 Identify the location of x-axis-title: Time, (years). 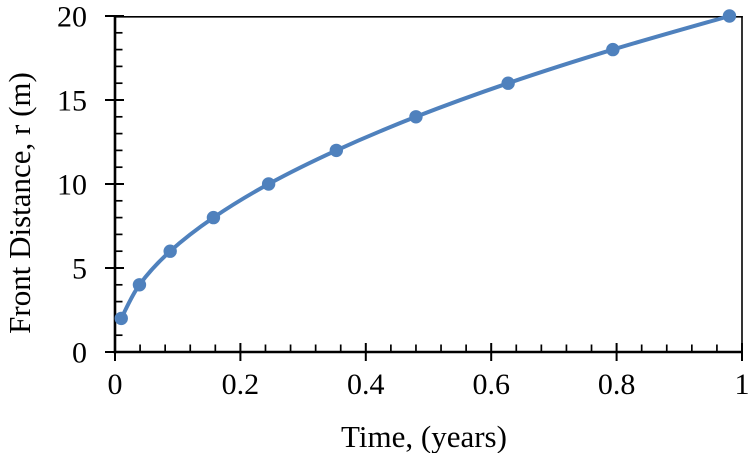
(424, 436).